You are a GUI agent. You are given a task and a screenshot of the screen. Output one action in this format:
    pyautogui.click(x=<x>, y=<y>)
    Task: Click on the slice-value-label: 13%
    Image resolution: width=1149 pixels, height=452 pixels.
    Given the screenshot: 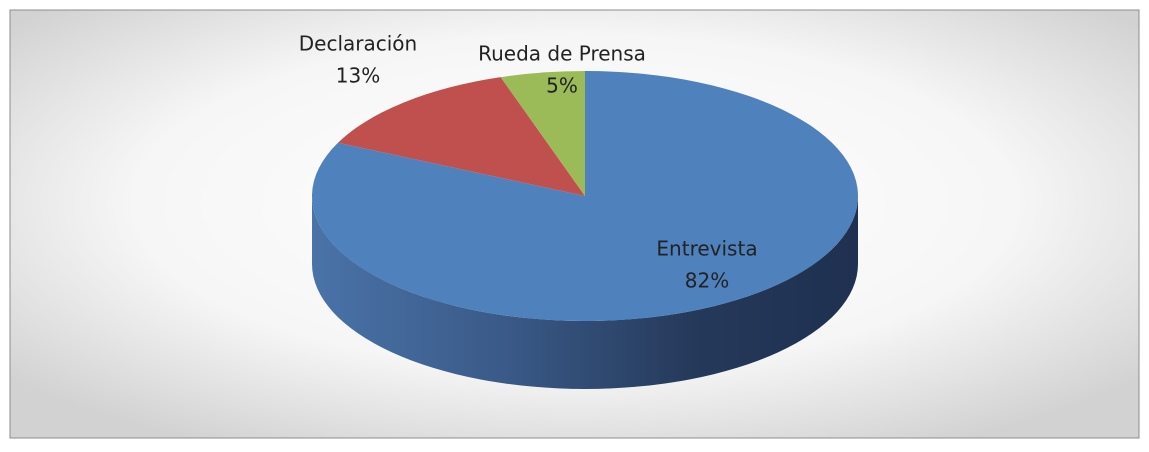 What is the action you would take?
    pyautogui.click(x=358, y=76)
    